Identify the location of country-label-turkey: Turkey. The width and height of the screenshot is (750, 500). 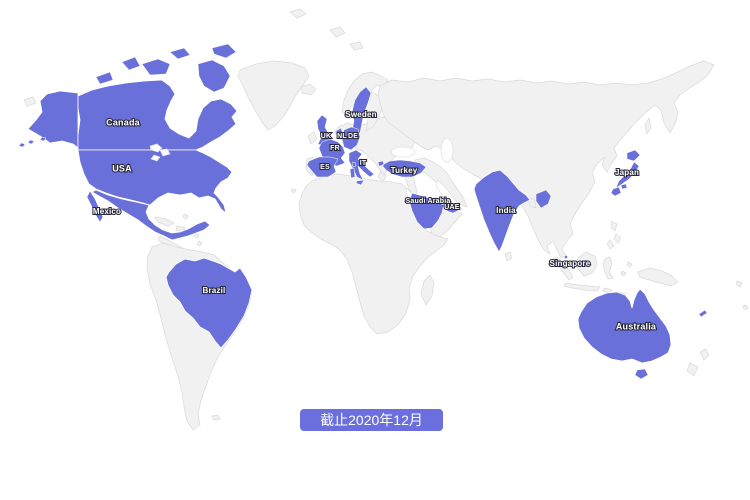
(404, 170).